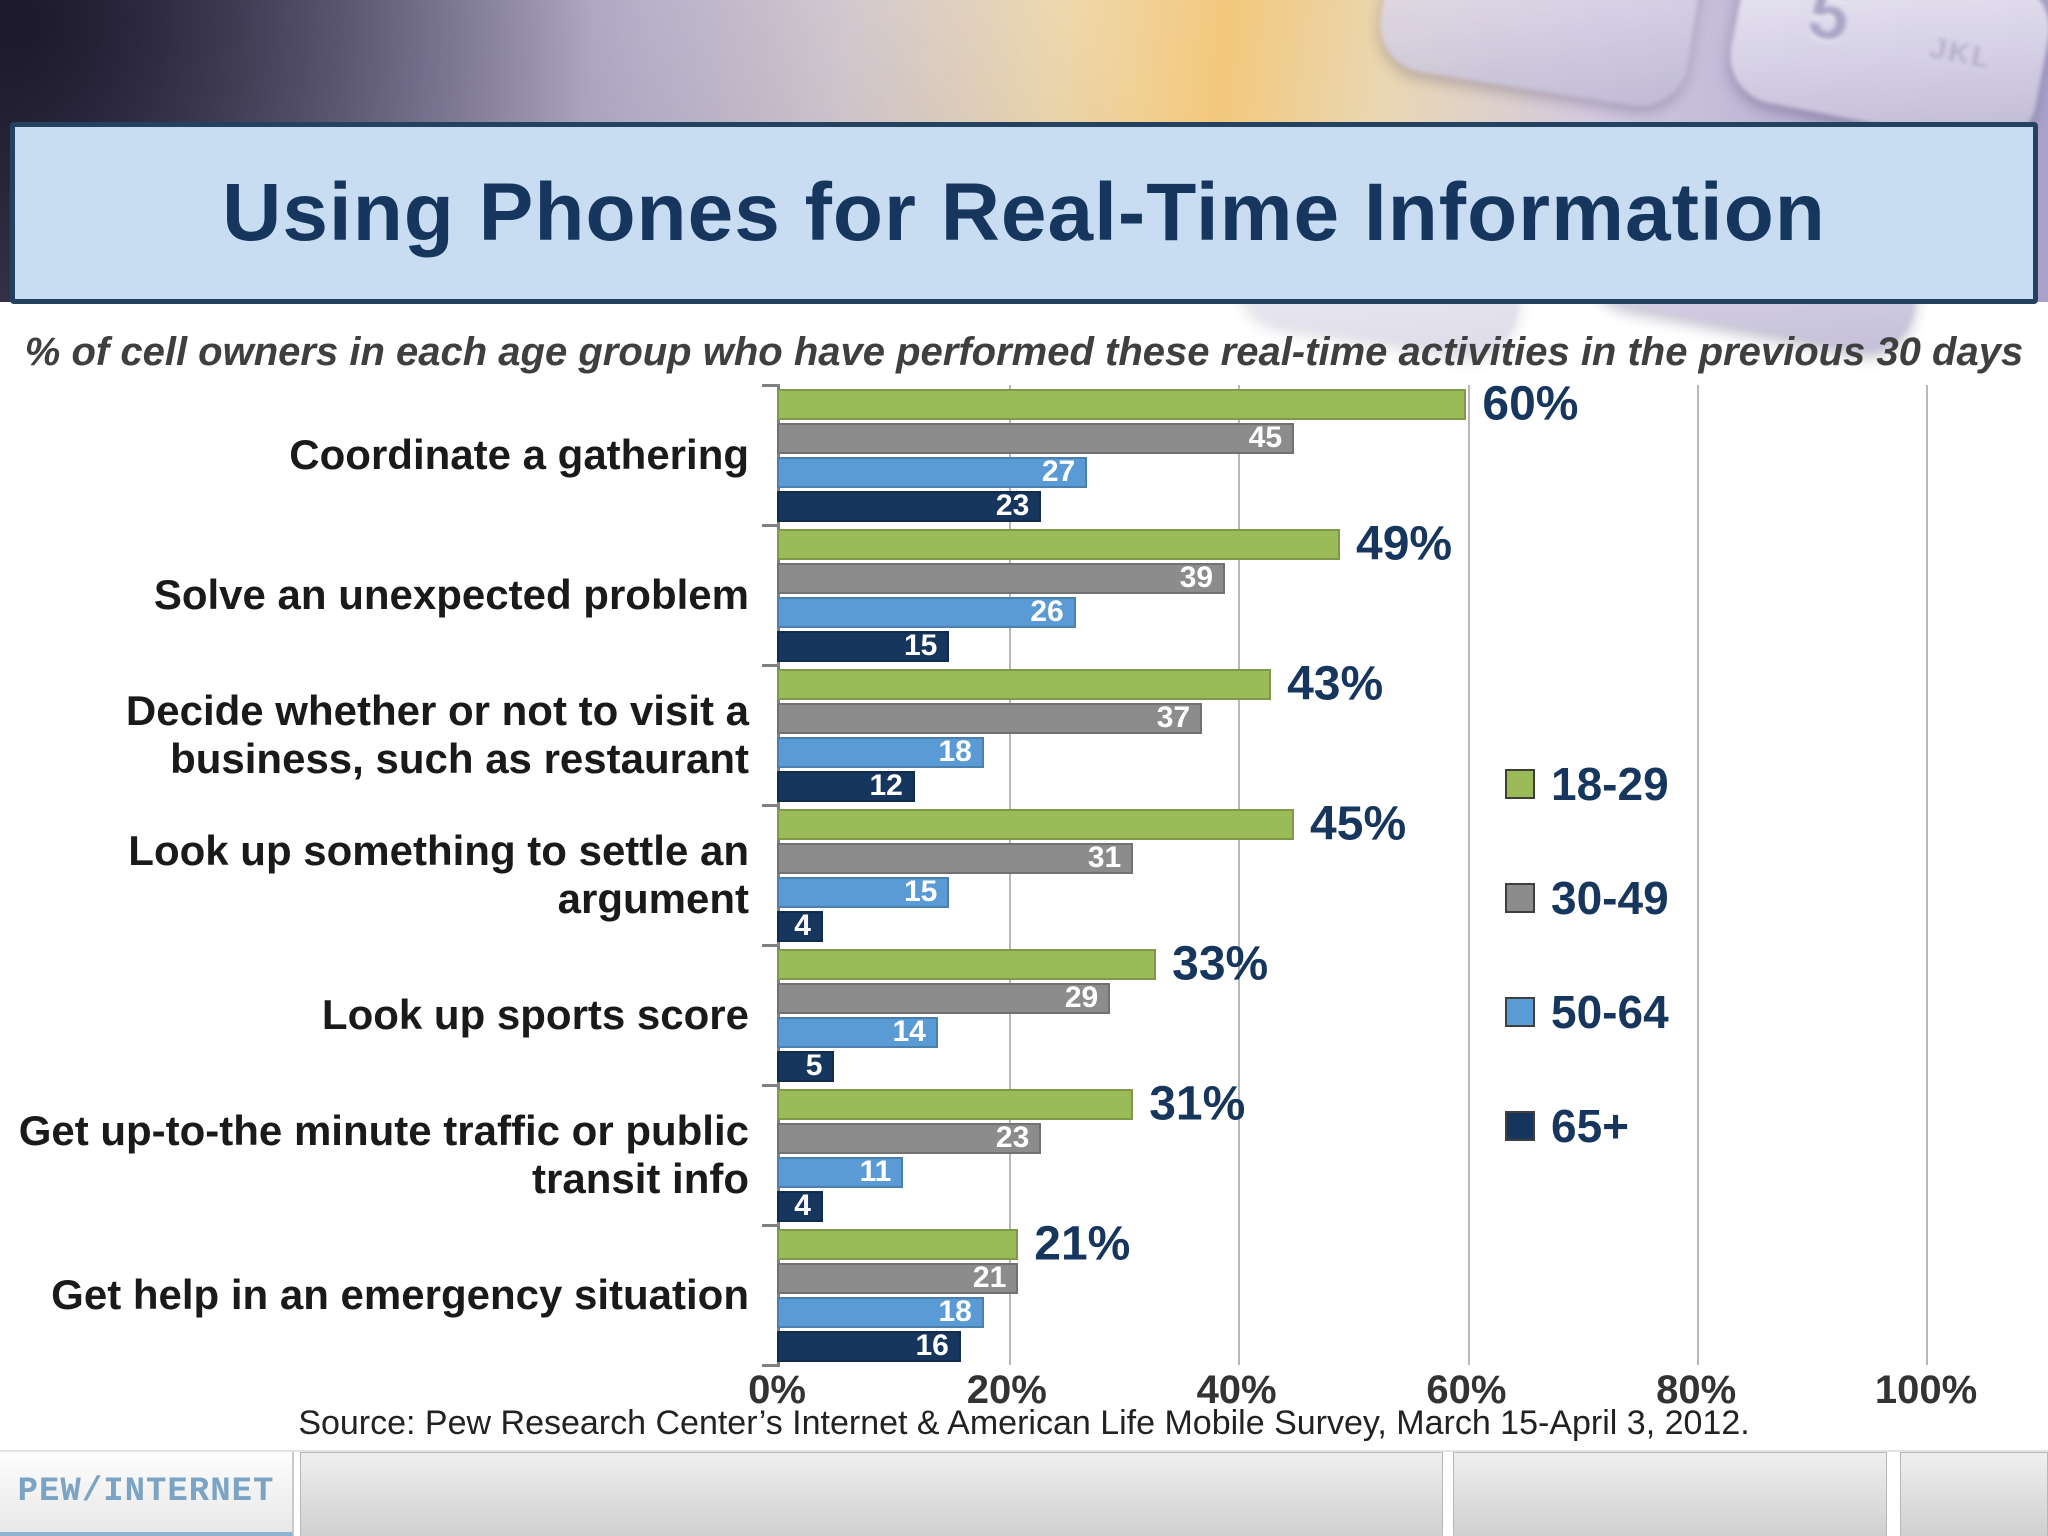 The height and width of the screenshot is (1536, 2048). Describe the element at coordinates (1466, 1390) in the screenshot. I see `x-tick-label: 60%` at that location.